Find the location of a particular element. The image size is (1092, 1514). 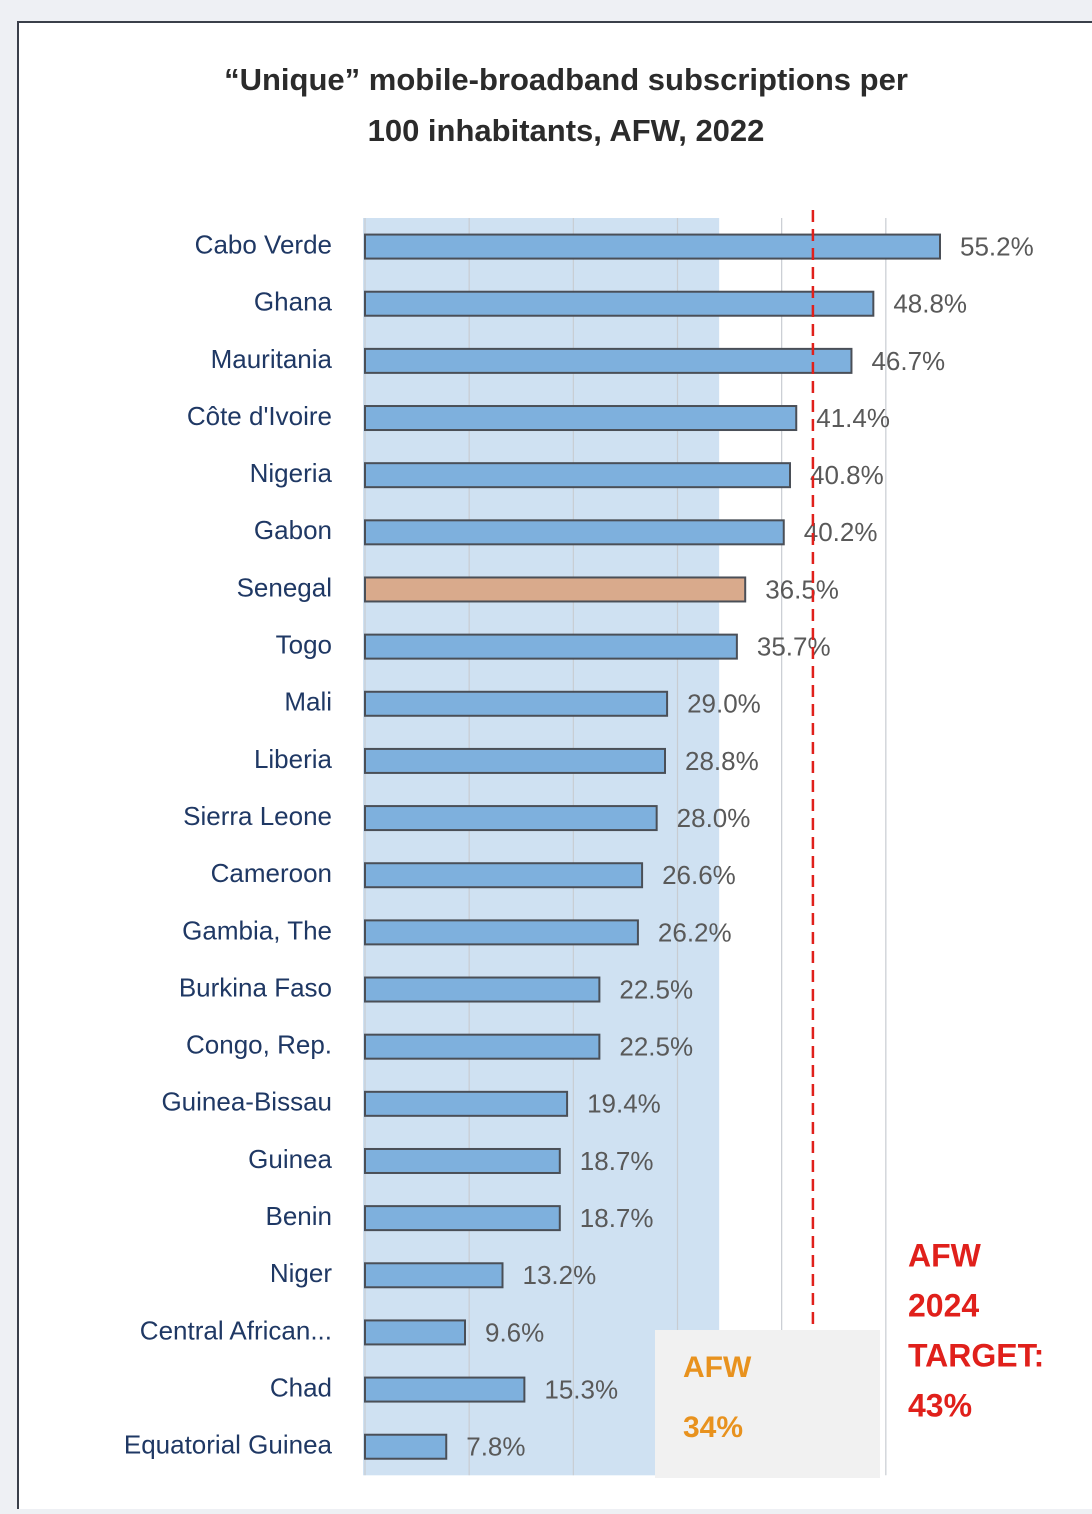

value-label: 46.7% is located at coordinates (908, 361).